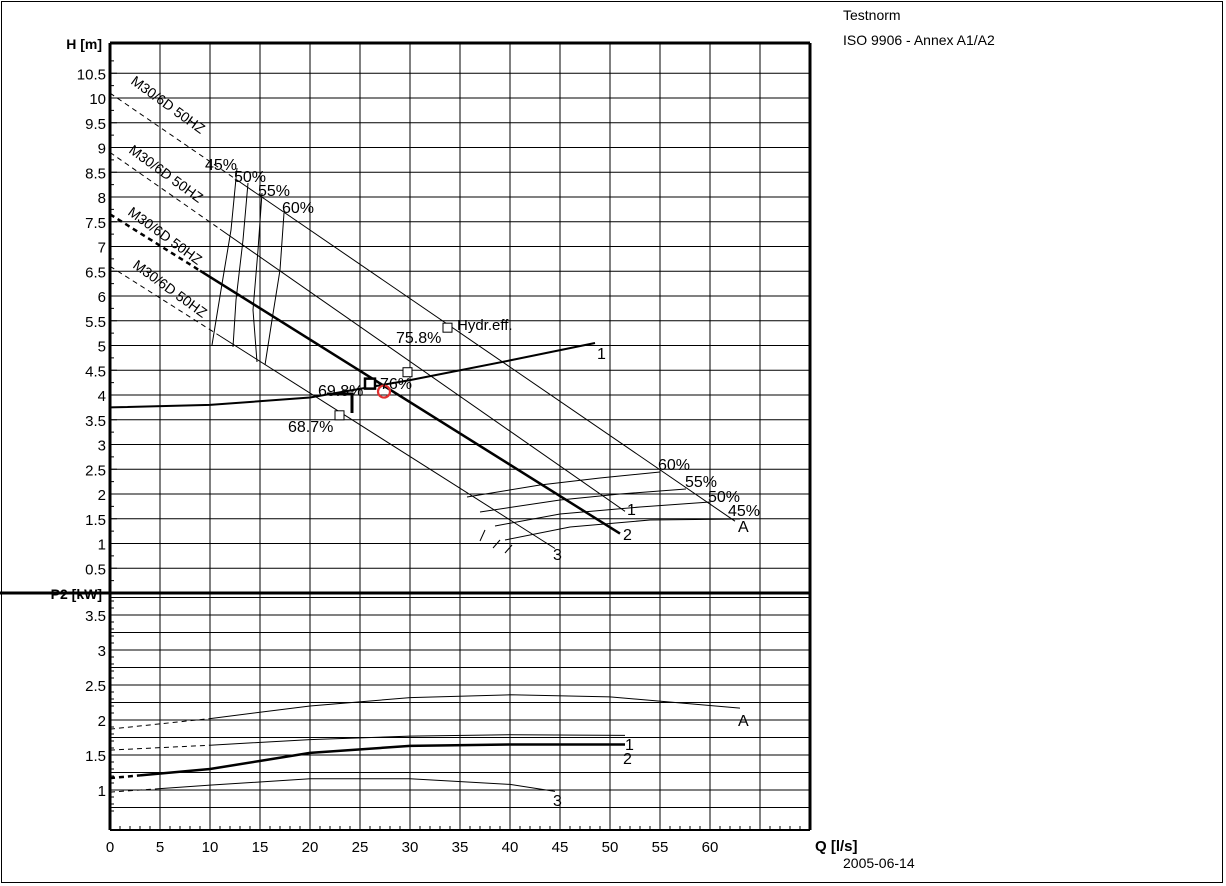 This screenshot has width=1226, height=886. I want to click on h-tick-label: 8.5, so click(95, 173).